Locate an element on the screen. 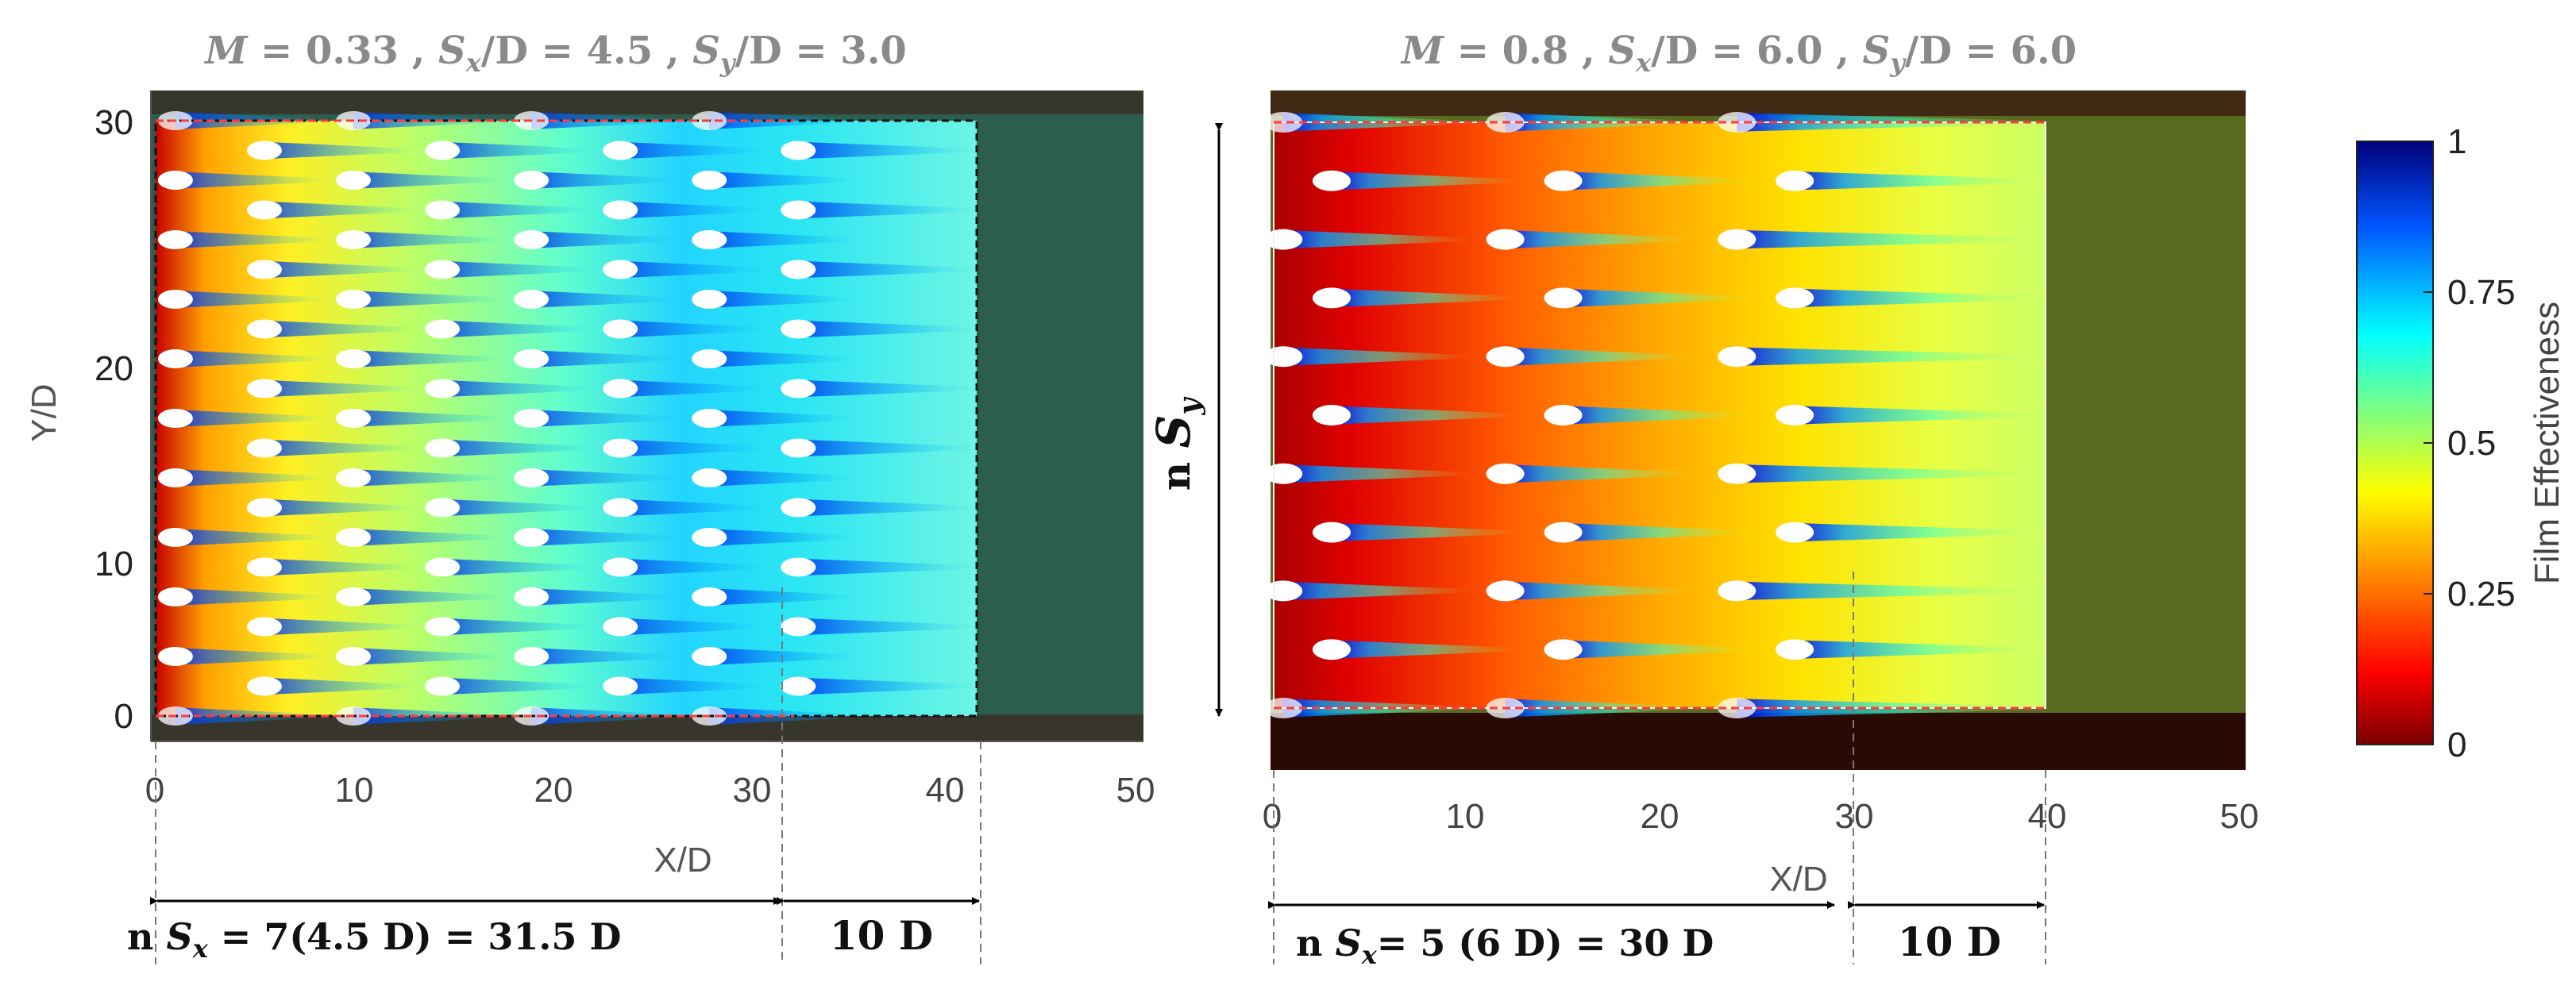  left-ytick-label: 0 is located at coordinates (123, 716).